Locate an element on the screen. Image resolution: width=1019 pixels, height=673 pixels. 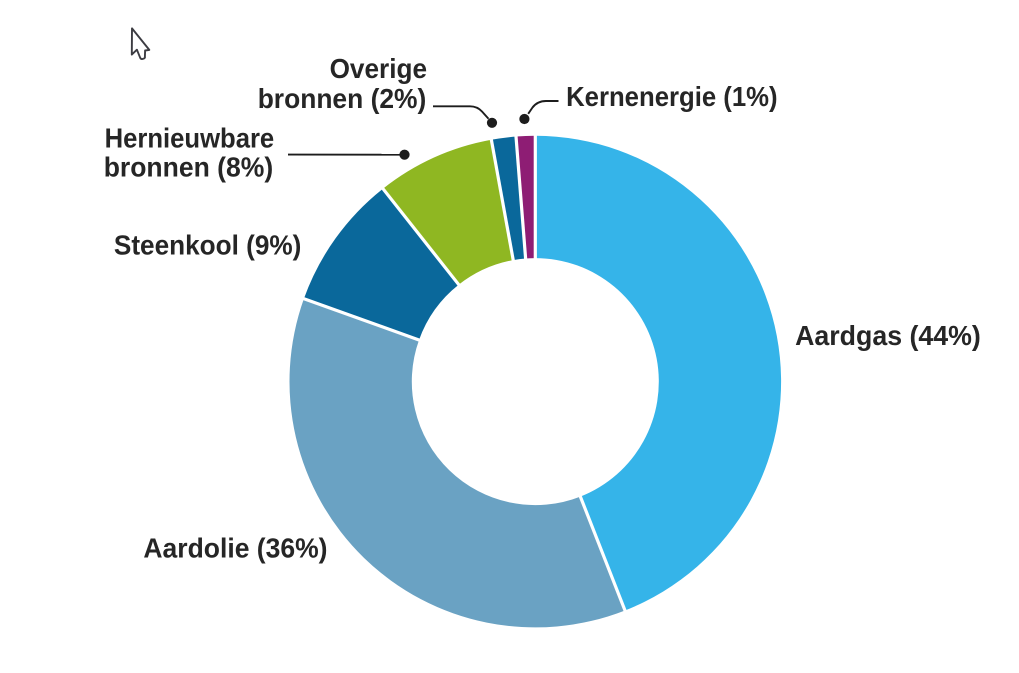
svg-text: Steenkool (9%) is located at coordinates (208, 245).